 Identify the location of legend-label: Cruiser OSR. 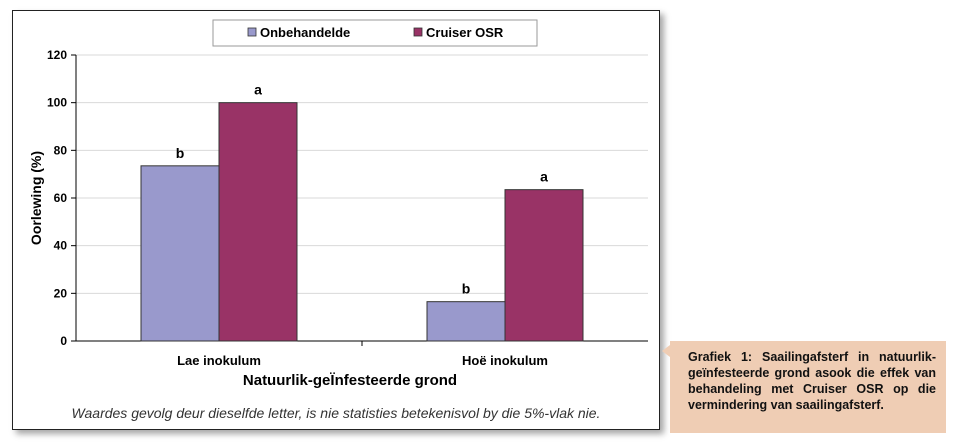
(465, 32).